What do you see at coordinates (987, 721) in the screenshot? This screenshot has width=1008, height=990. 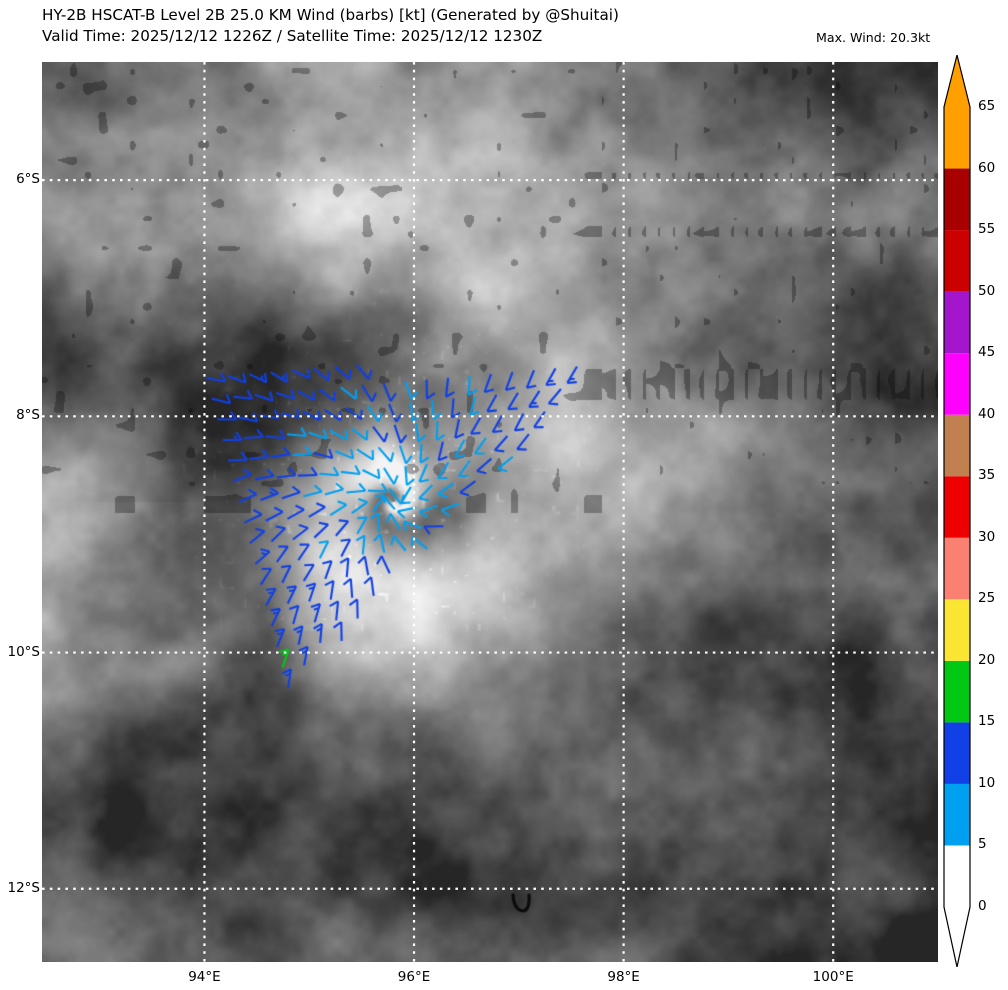 I see `colorbar-tick-label: 15` at bounding box center [987, 721].